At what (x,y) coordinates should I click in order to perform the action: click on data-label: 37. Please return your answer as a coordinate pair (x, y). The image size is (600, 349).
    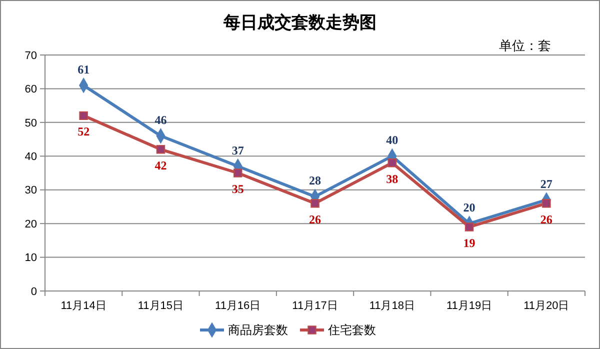
    Looking at the image, I should click on (238, 150).